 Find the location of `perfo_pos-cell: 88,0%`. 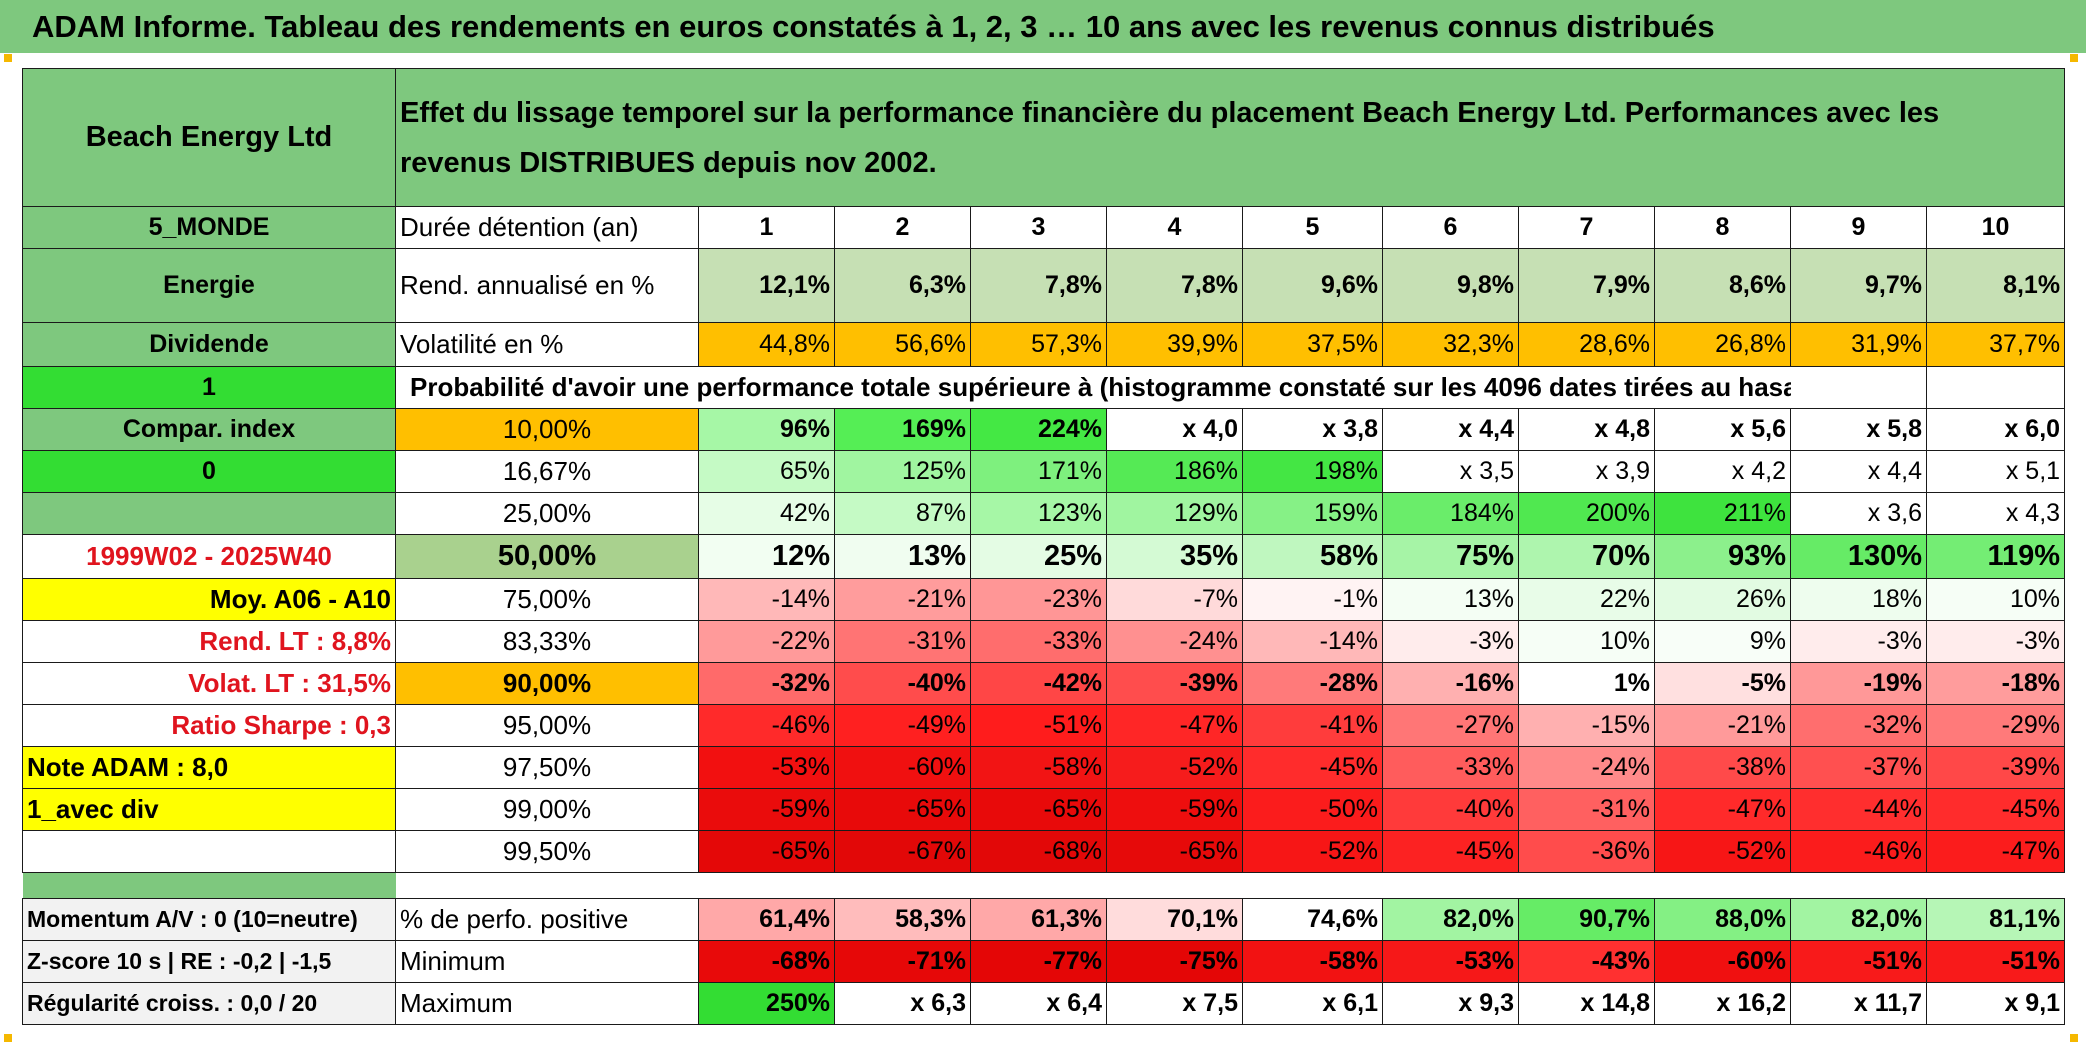

perfo_pos-cell: 88,0% is located at coordinates (1722, 919).